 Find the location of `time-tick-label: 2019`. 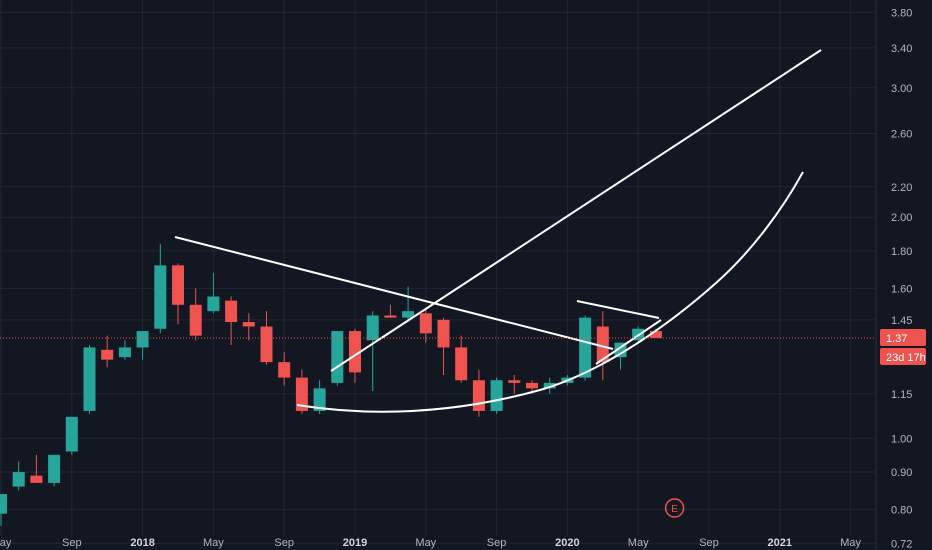

time-tick-label: 2019 is located at coordinates (355, 543).